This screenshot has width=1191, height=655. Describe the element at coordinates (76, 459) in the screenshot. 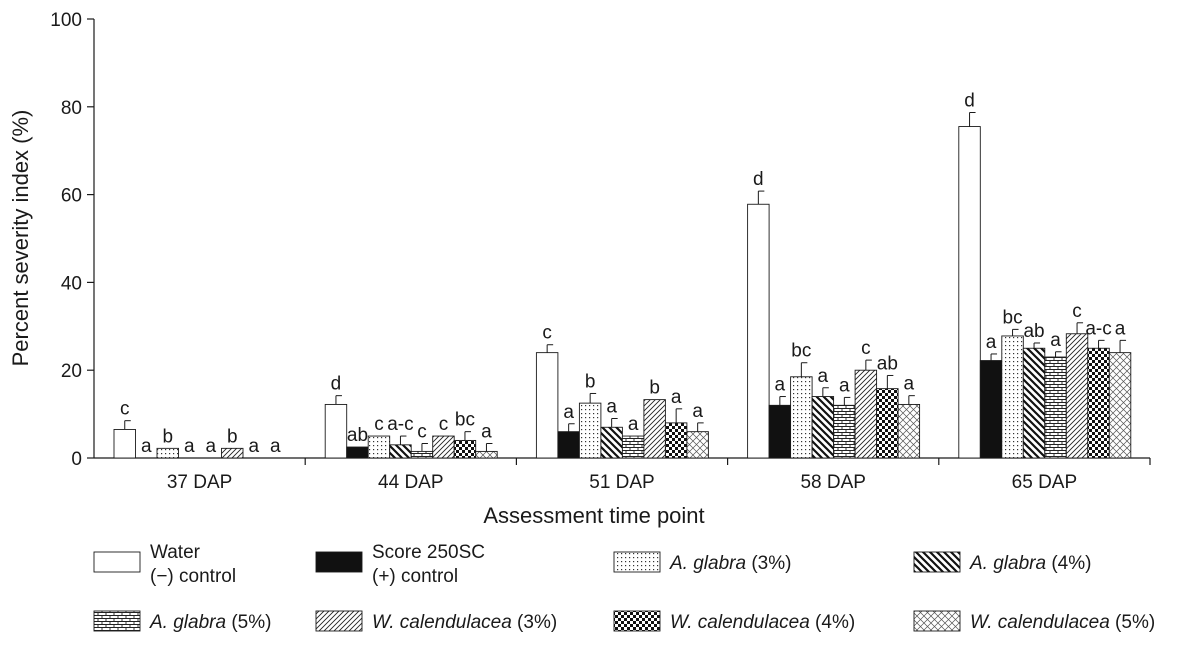

I see `y-tick-label: 0` at that location.